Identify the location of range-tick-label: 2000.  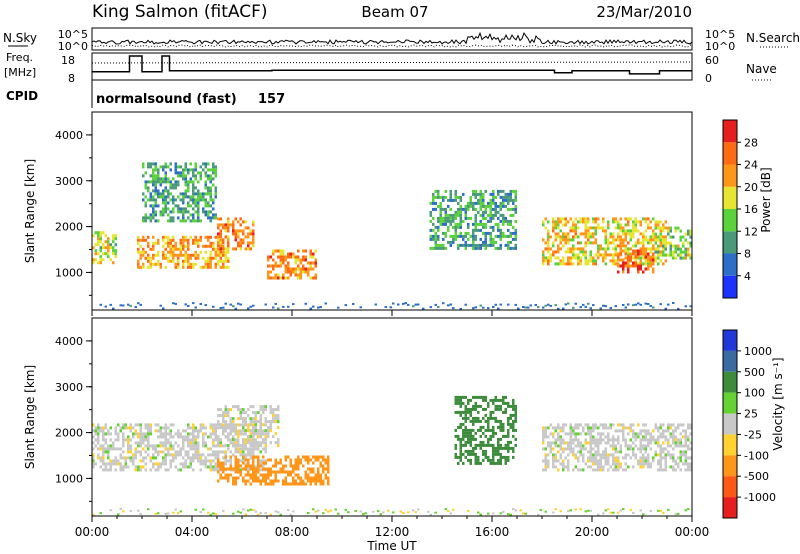
(69, 227).